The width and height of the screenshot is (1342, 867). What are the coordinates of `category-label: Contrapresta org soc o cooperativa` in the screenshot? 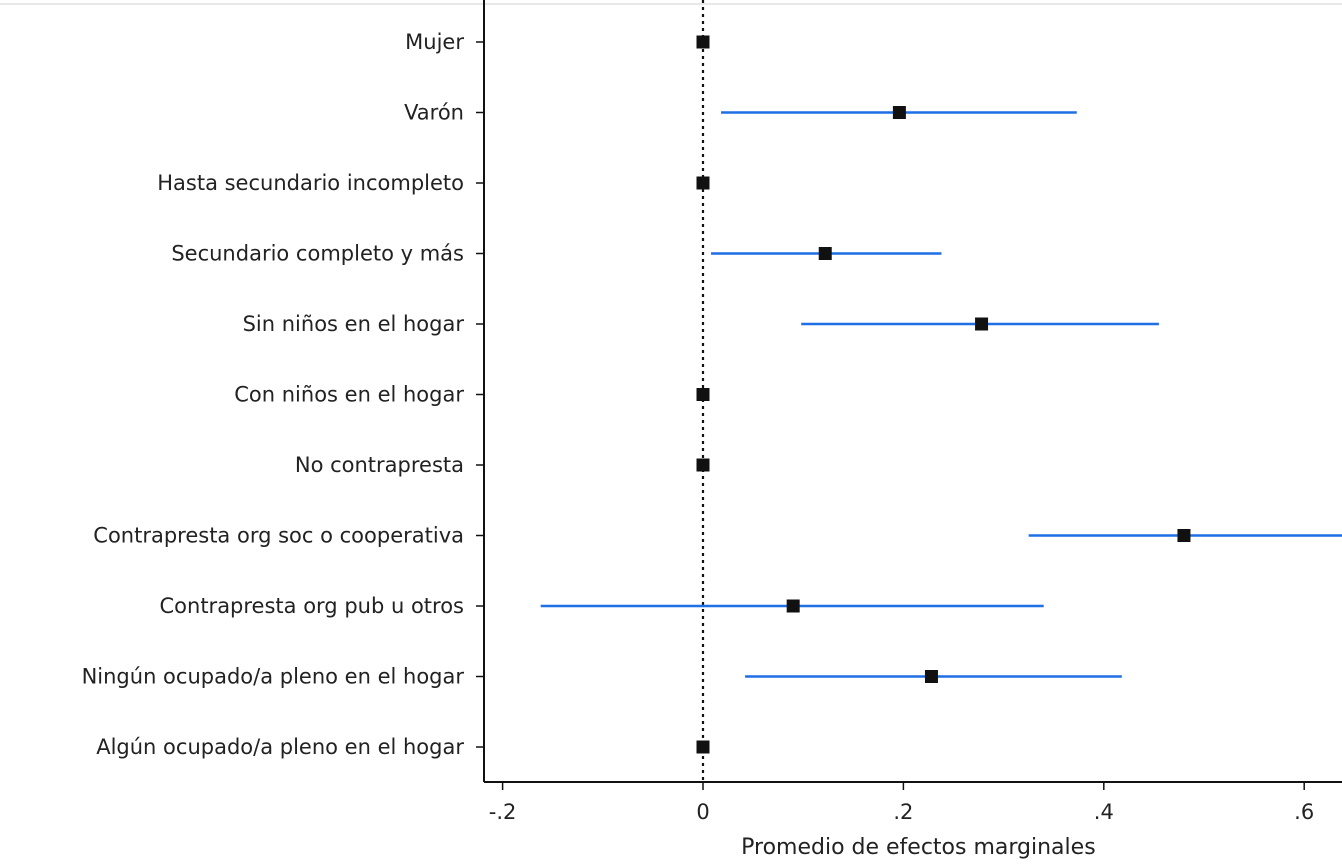 It's located at (278, 536).